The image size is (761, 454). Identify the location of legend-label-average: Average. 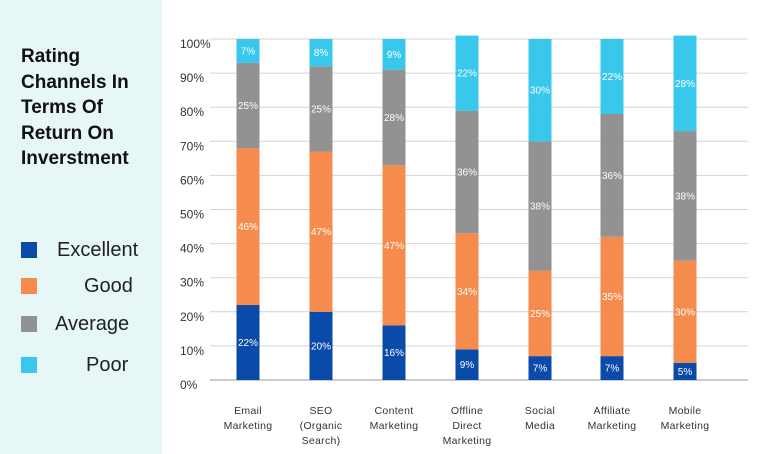
(92, 324).